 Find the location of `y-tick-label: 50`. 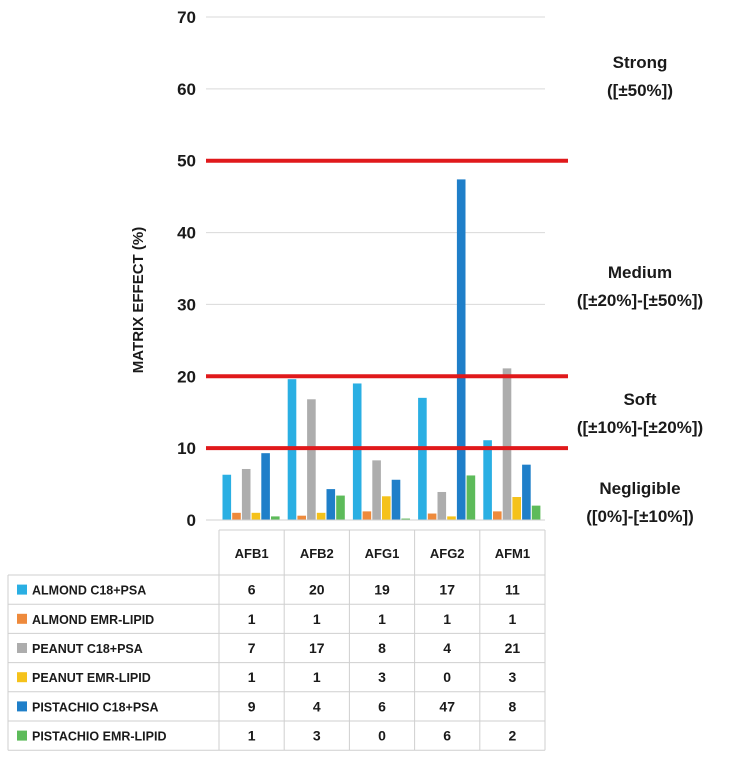

y-tick-label: 50 is located at coordinates (186, 161).